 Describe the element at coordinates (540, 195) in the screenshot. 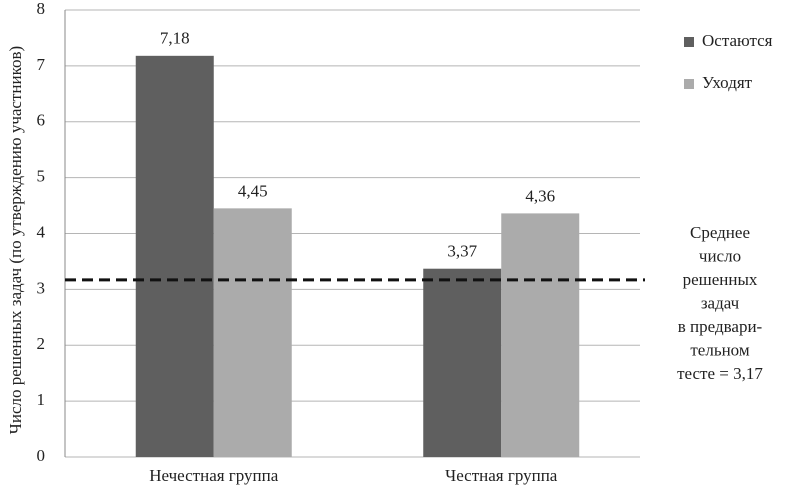

I see `value-label: 4,36` at that location.